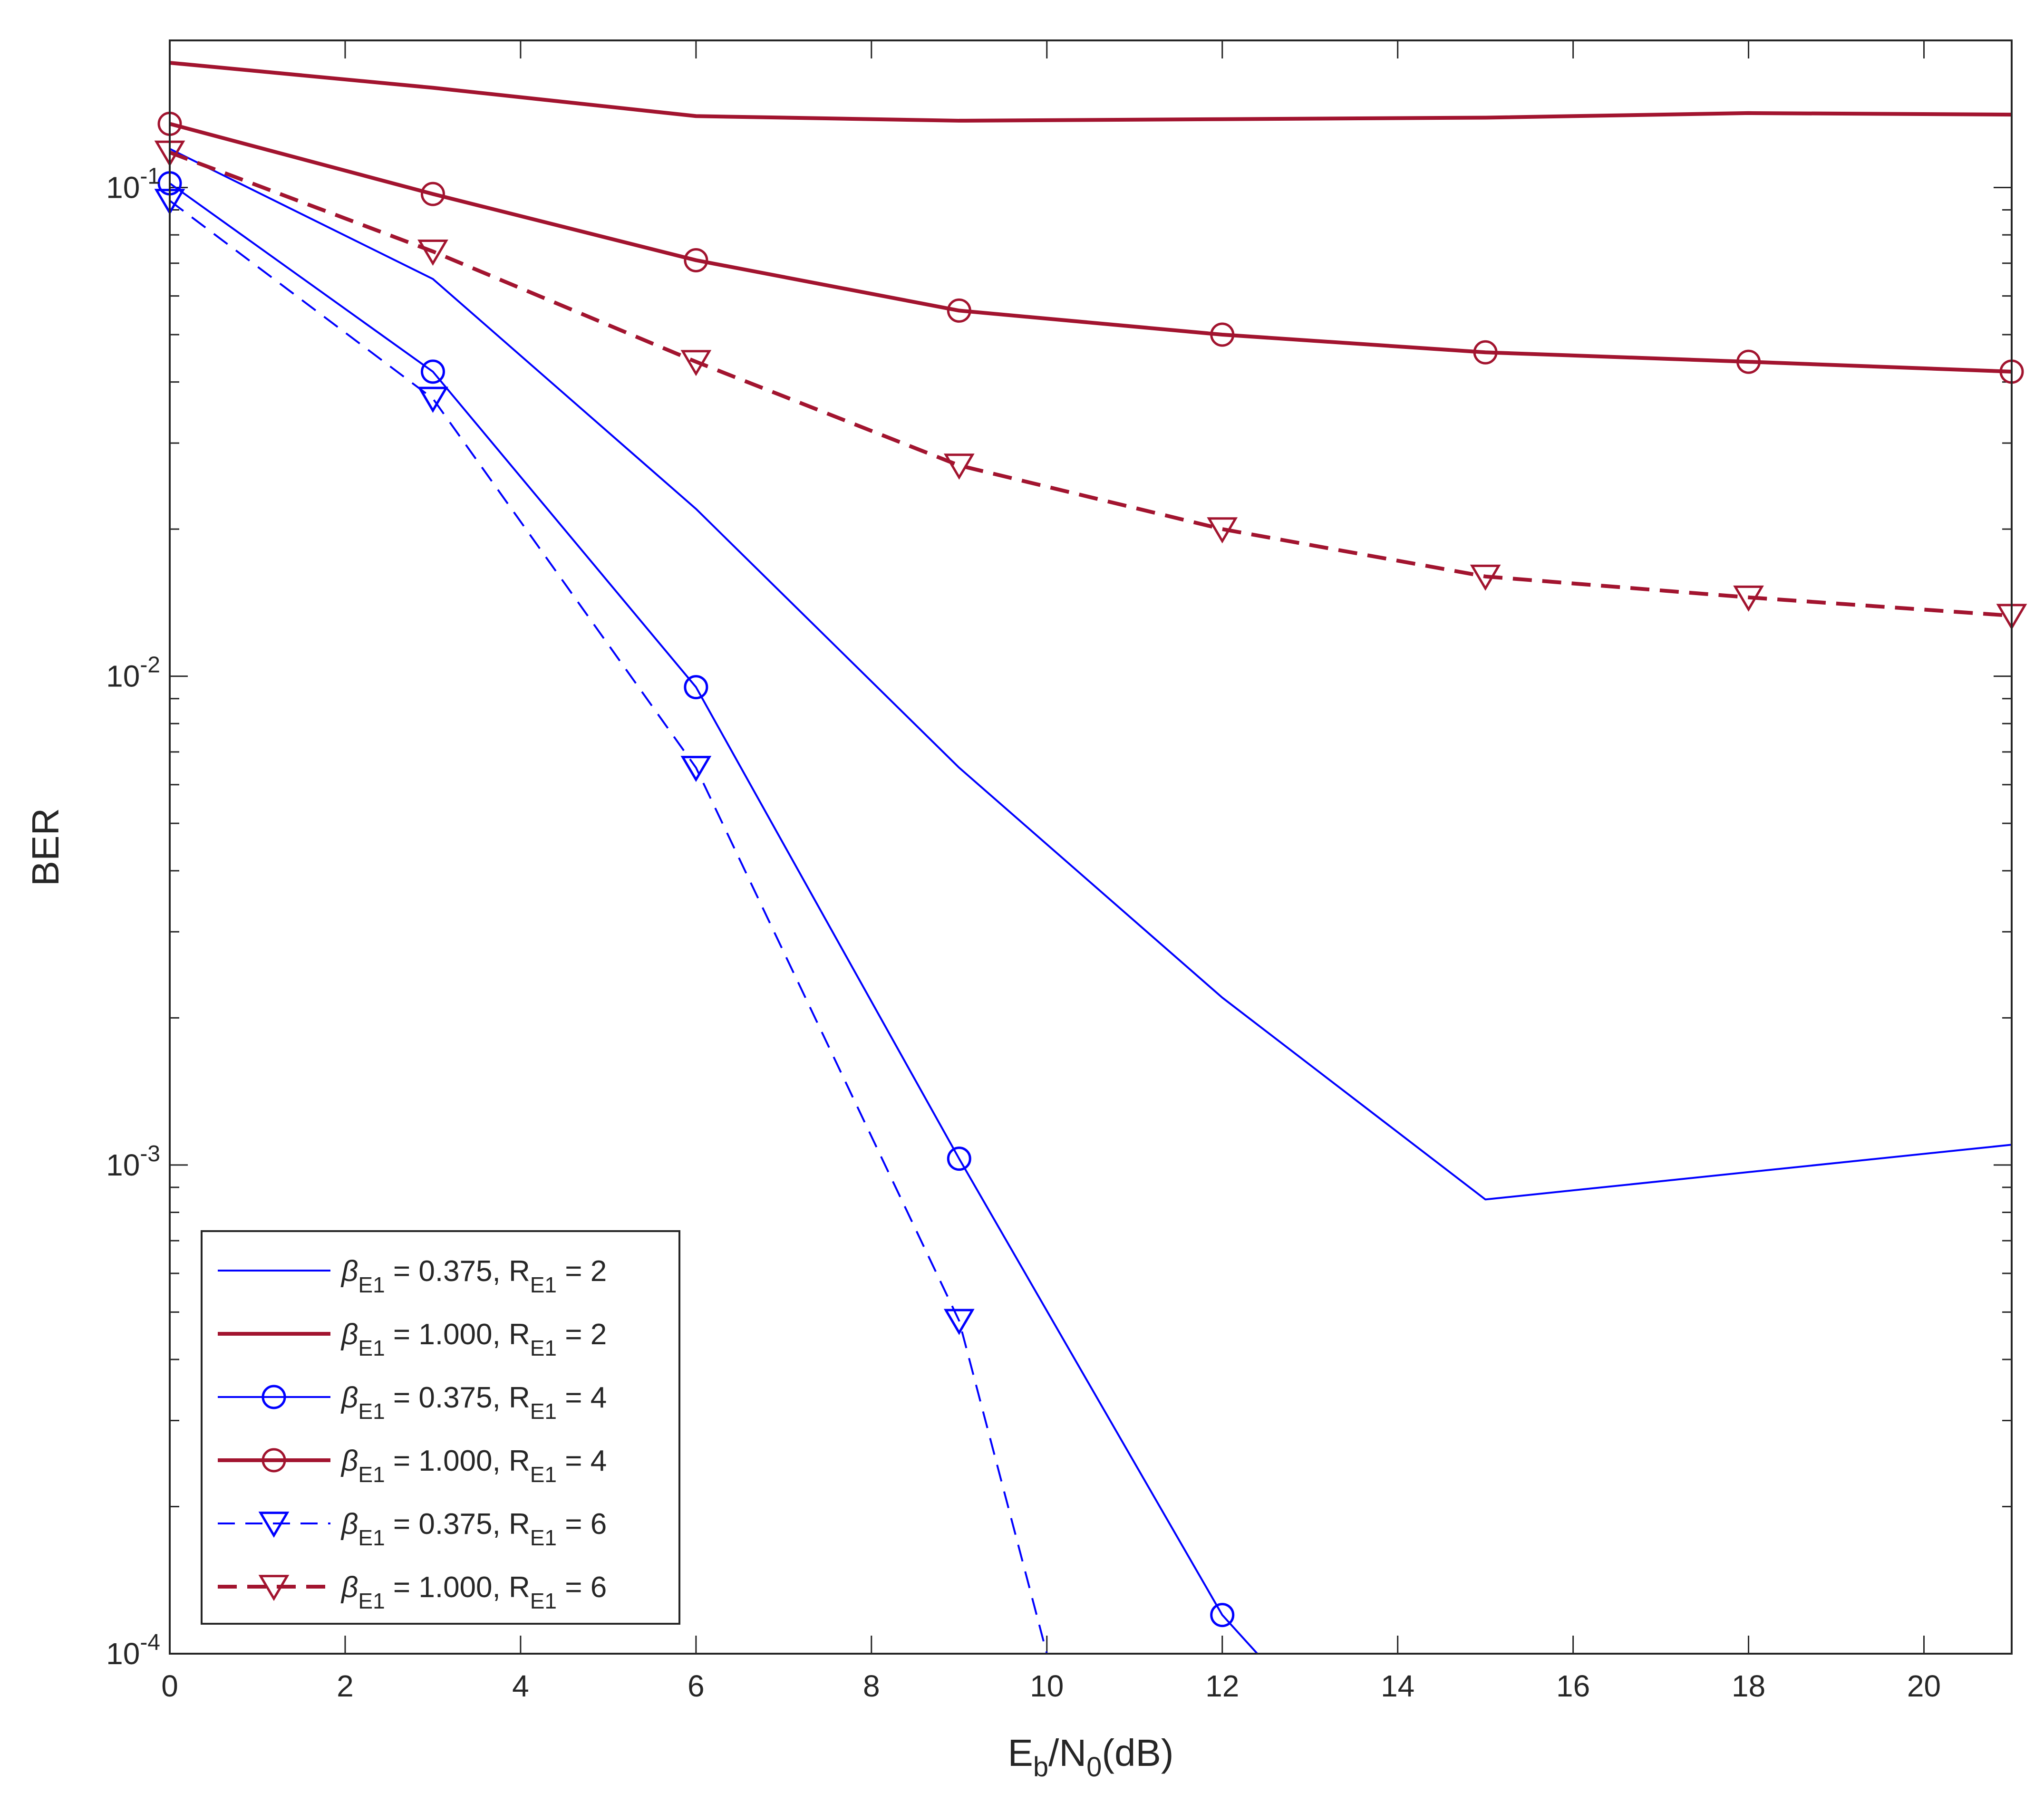  What do you see at coordinates (150, 665) in the screenshot?
I see `y-tick-label-exponent: -2` at bounding box center [150, 665].